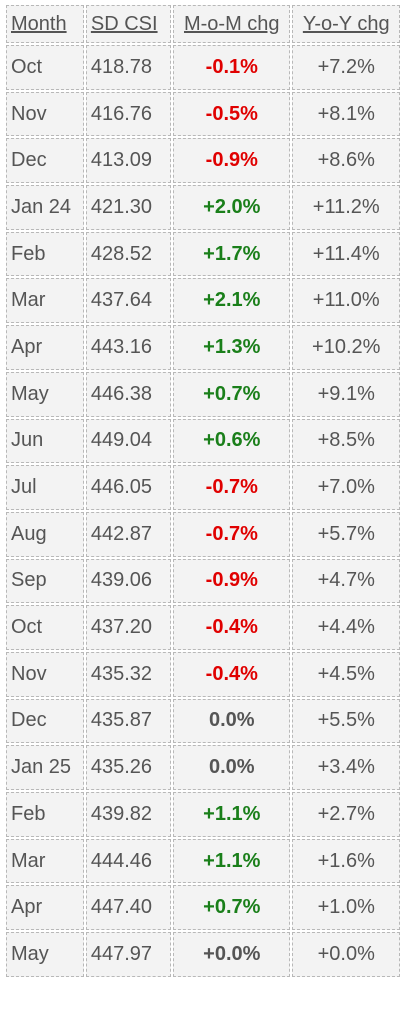  What do you see at coordinates (232, 347) in the screenshot?
I see `table-cell: +1.3%` at bounding box center [232, 347].